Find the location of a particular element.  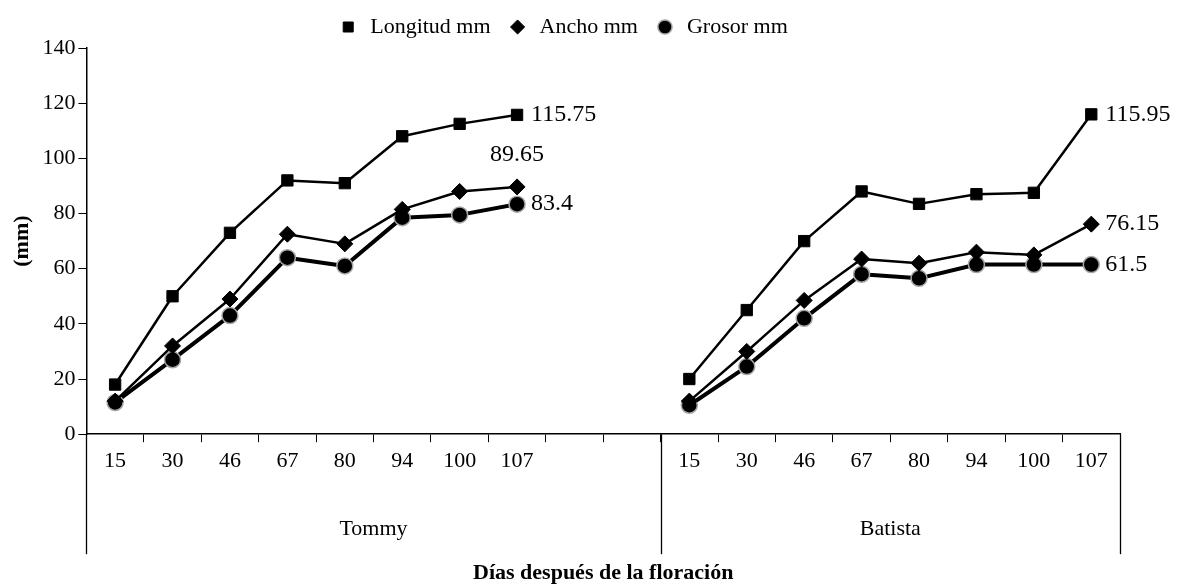

text: Batista is located at coordinates (890, 527).